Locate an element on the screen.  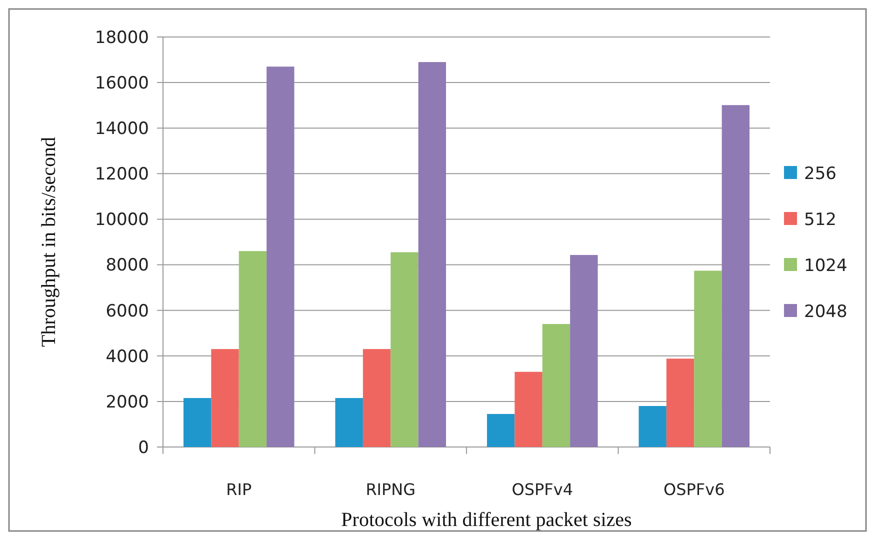
y-tick-label: 6000 is located at coordinates (127, 311).